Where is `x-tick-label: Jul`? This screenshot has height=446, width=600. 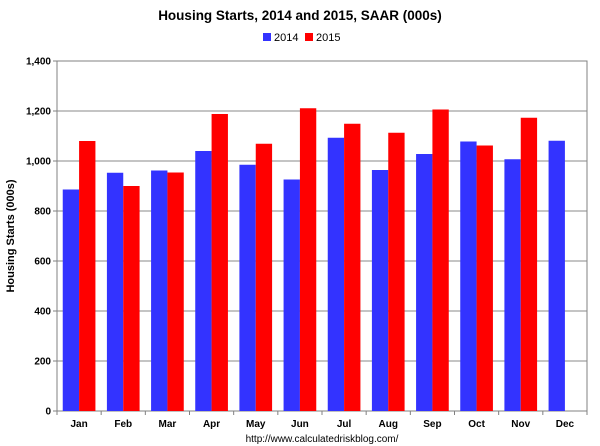
x-tick-label: Jul is located at coordinates (344, 424).